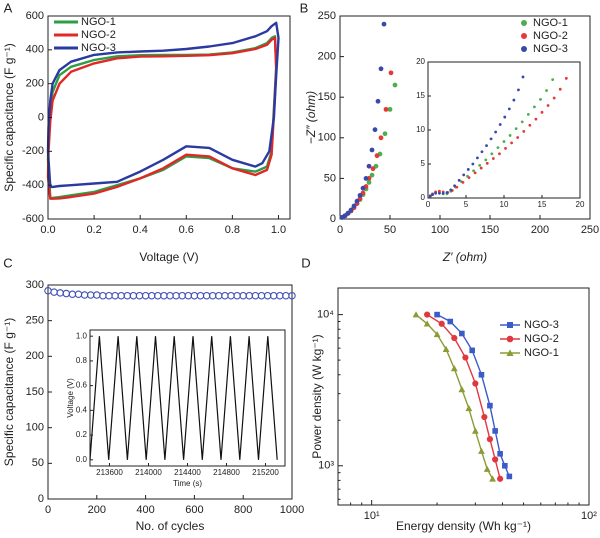 The image size is (600, 538). Describe the element at coordinates (490, 230) in the screenshot. I see `x-tick-label: 150` at that location.